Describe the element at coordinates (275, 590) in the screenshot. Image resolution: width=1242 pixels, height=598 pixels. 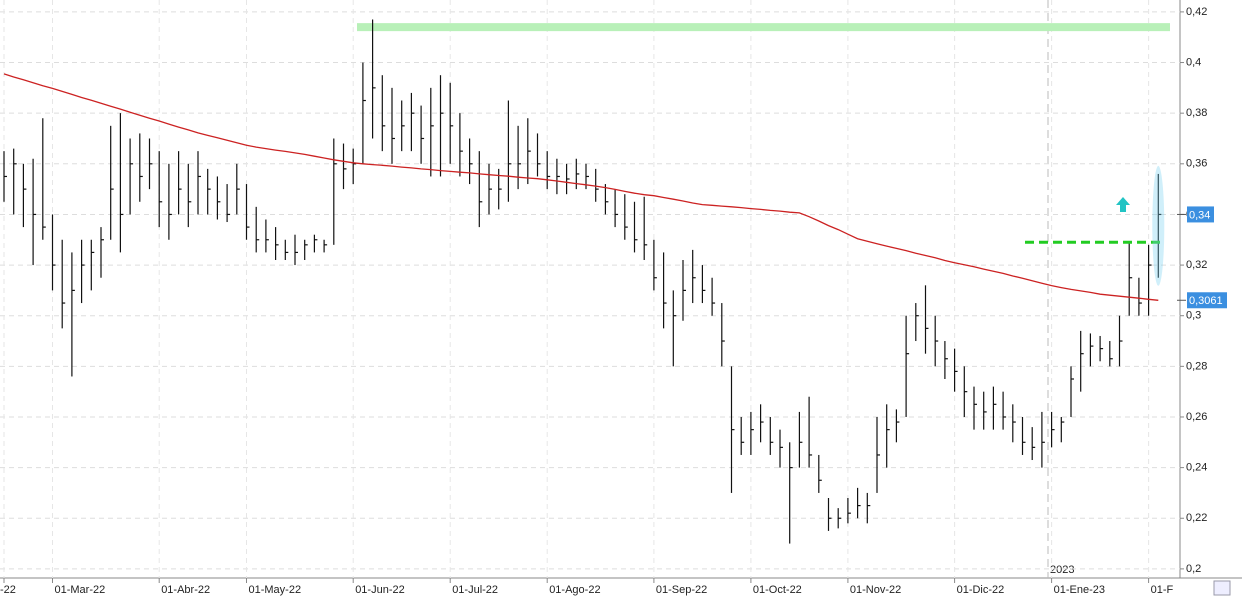
I see `x-tick-label: 01-May-22` at that location.